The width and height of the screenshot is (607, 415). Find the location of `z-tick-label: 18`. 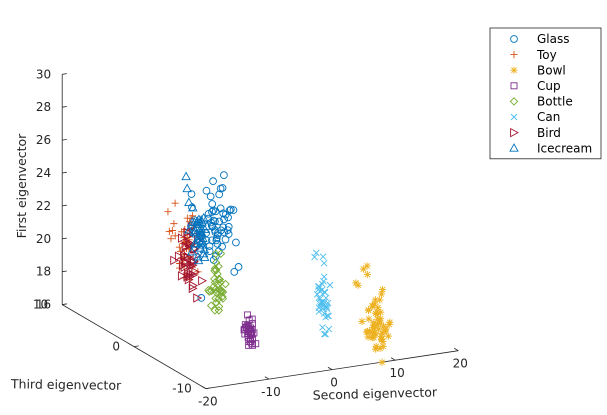

z-tick-label: 18 is located at coordinates (43, 272).